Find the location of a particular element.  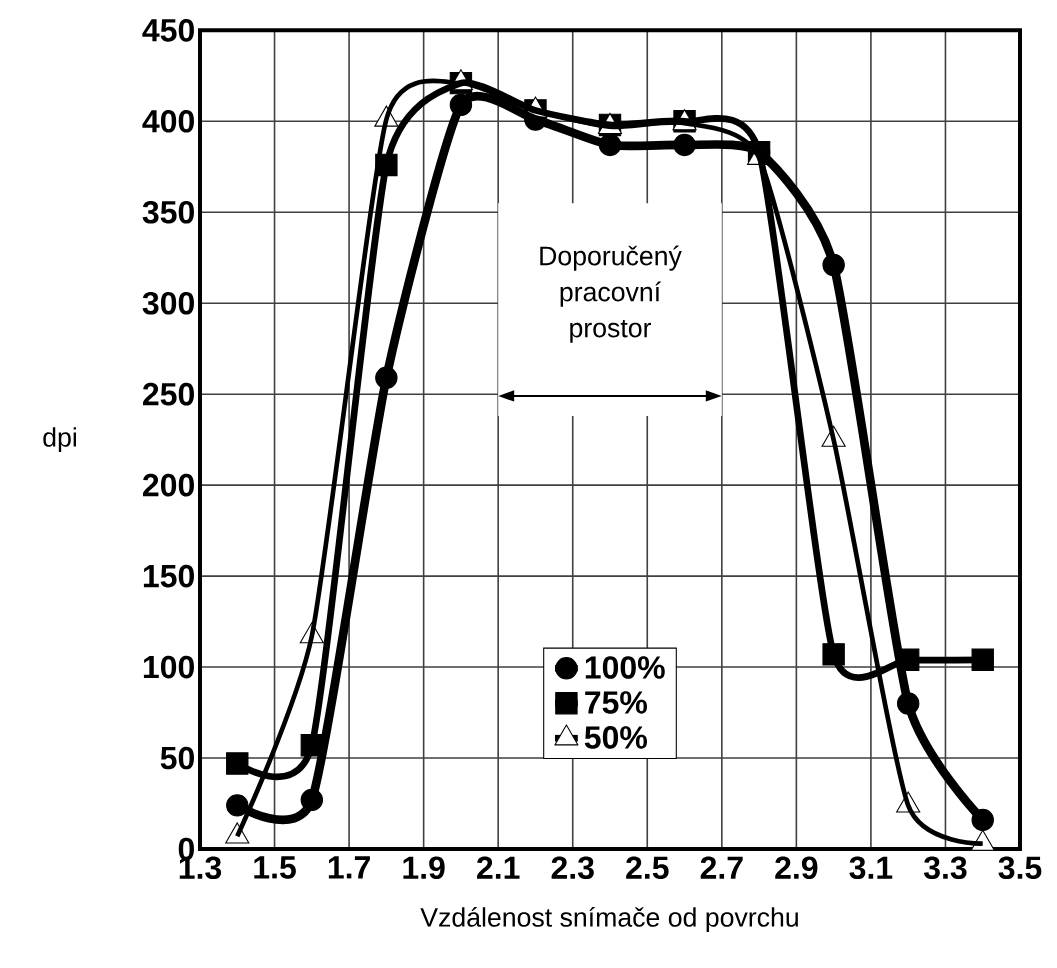

x-tick-label: 2.3 is located at coordinates (572, 868).